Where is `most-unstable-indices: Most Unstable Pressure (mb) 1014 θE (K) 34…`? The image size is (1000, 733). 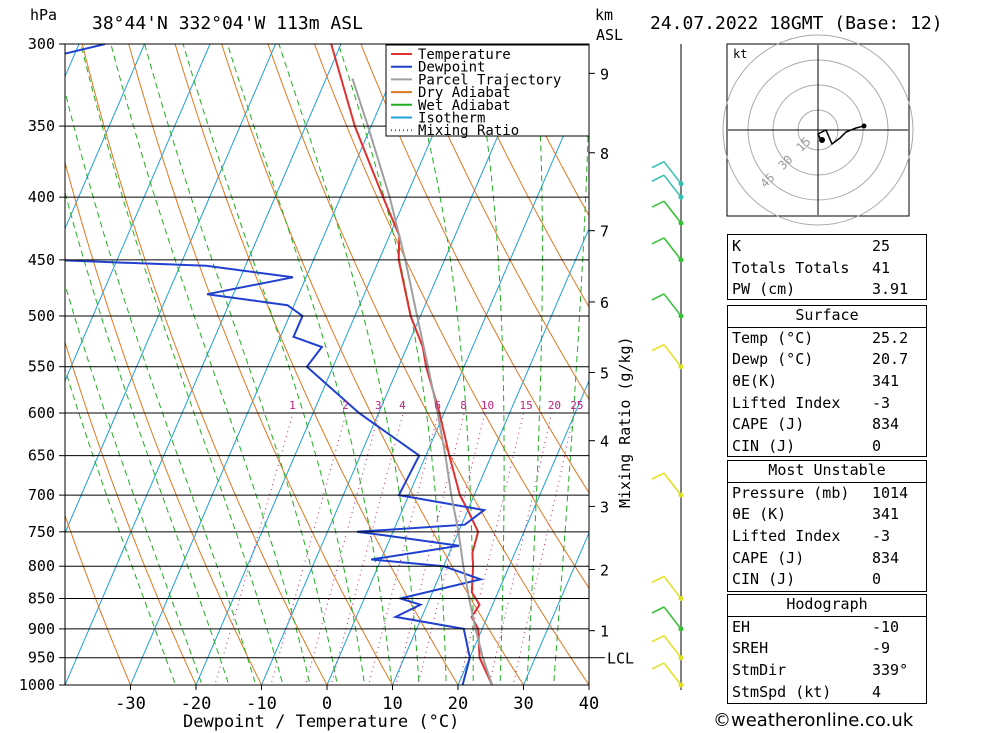 most-unstable-indices: Most Unstable Pressure (mb) 1014 θE (K) 34… is located at coordinates (827, 525).